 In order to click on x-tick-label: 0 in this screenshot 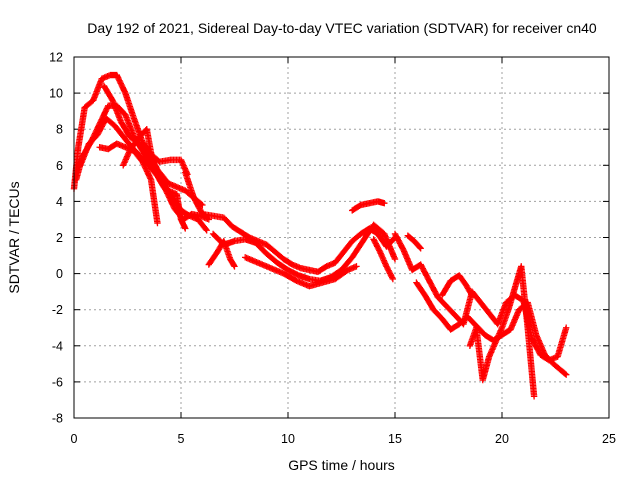, I will do `click(74, 439)`.